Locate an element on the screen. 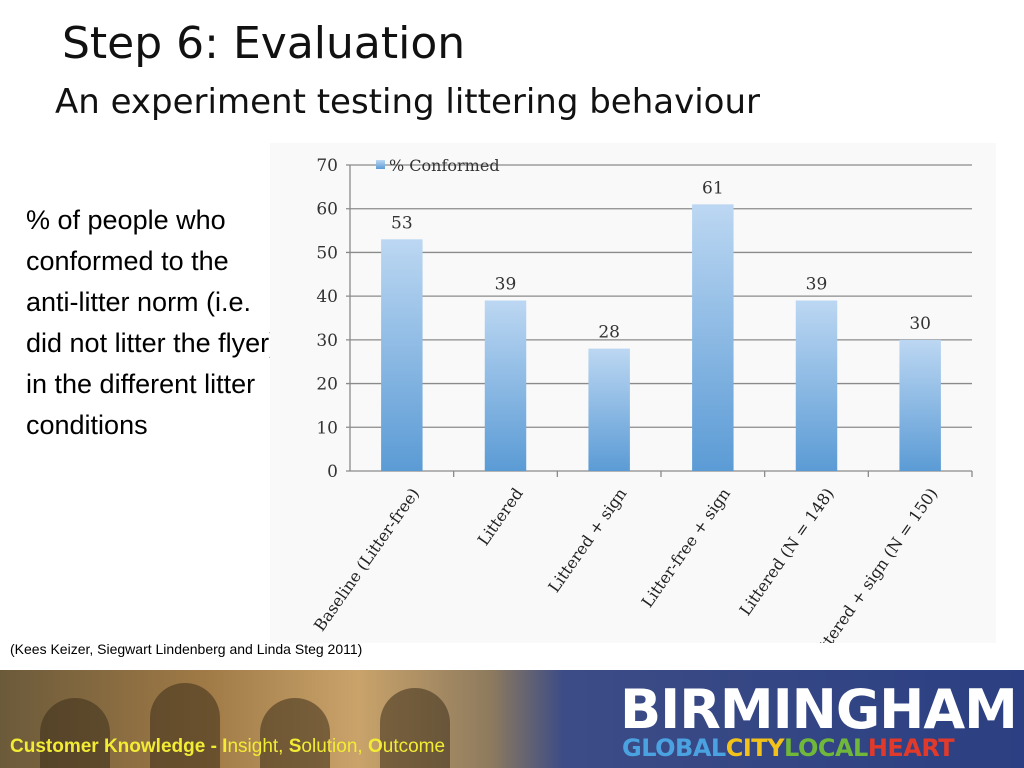 The width and height of the screenshot is (1024, 768). x-tick-label: Litter-free + sign is located at coordinates (686, 547).